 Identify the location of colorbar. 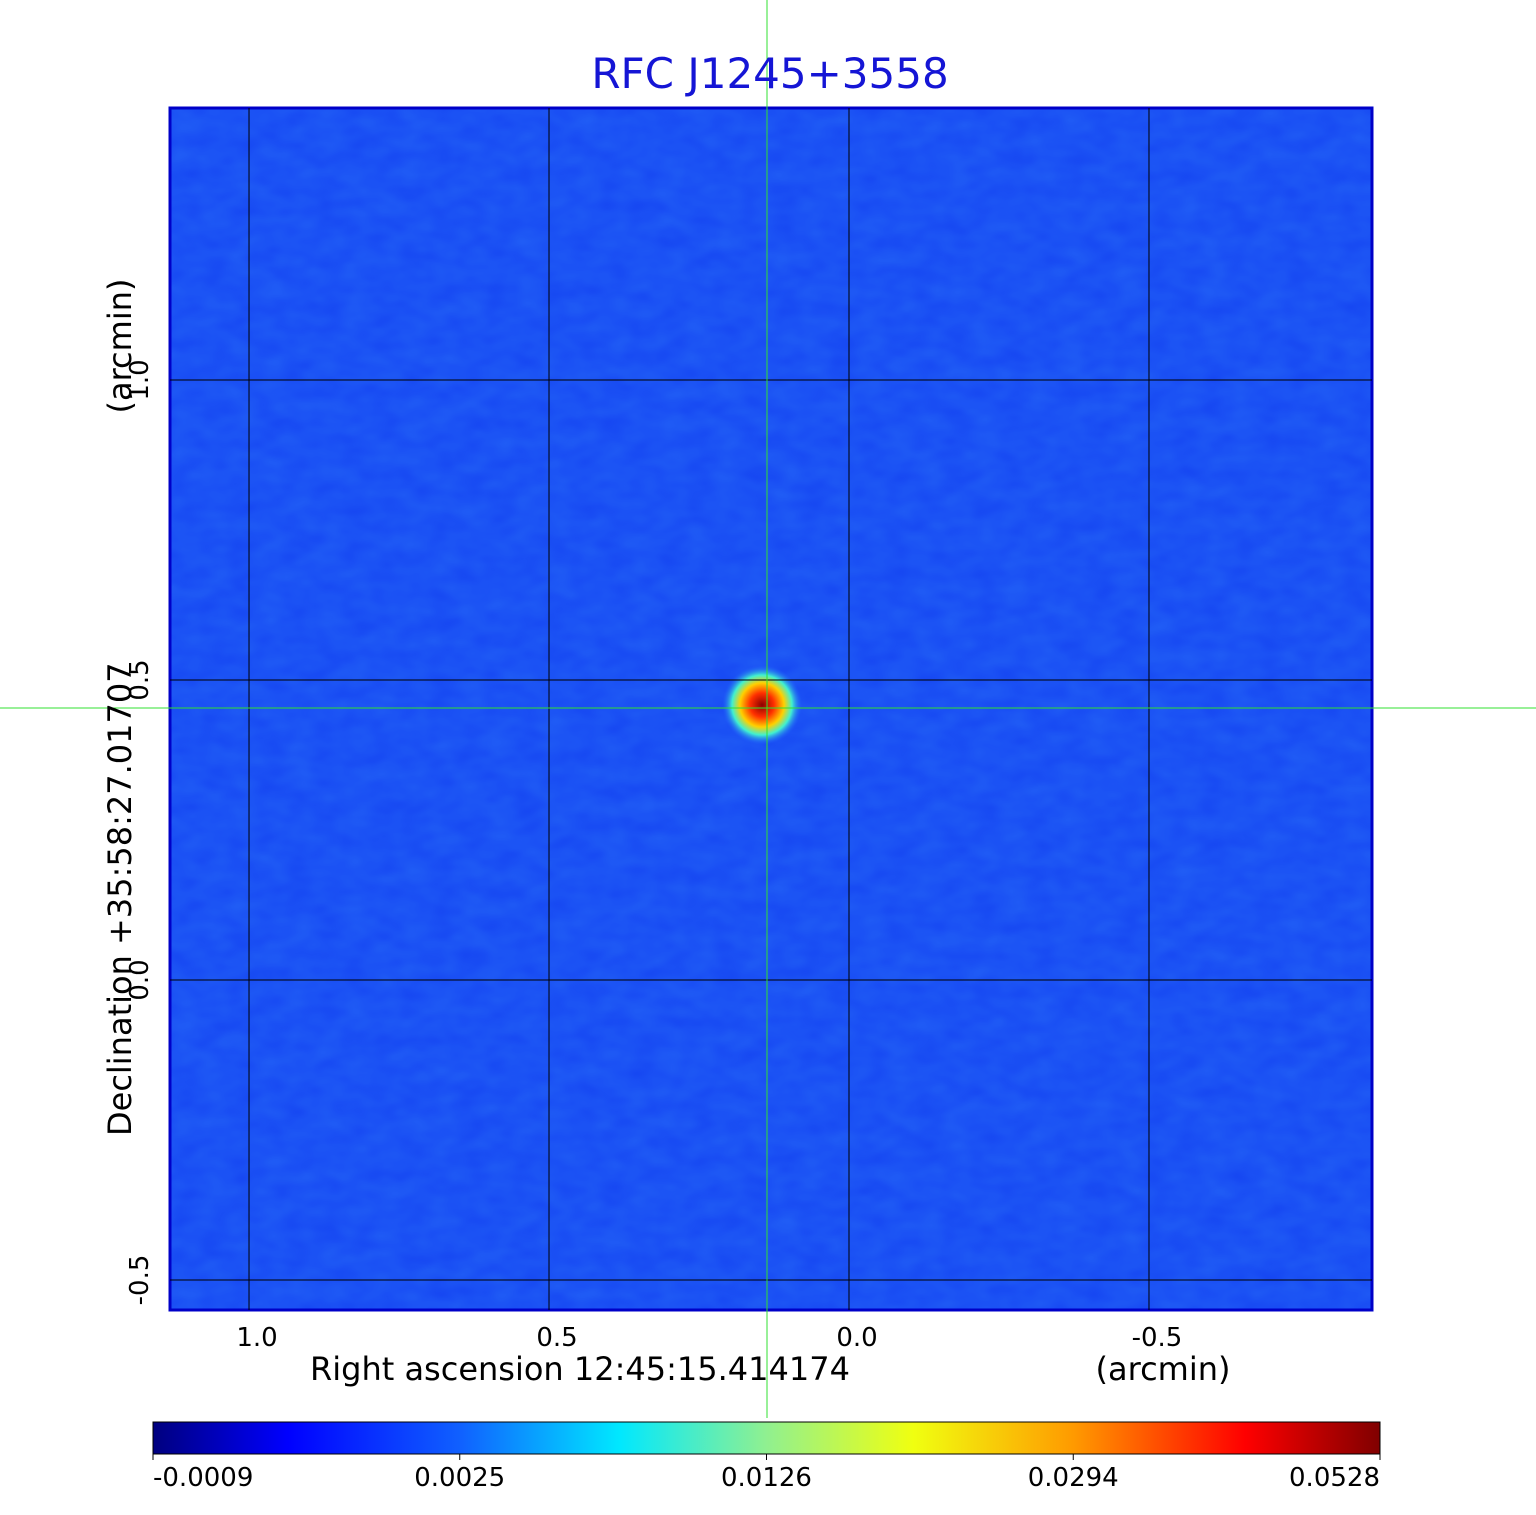
(766, 1438).